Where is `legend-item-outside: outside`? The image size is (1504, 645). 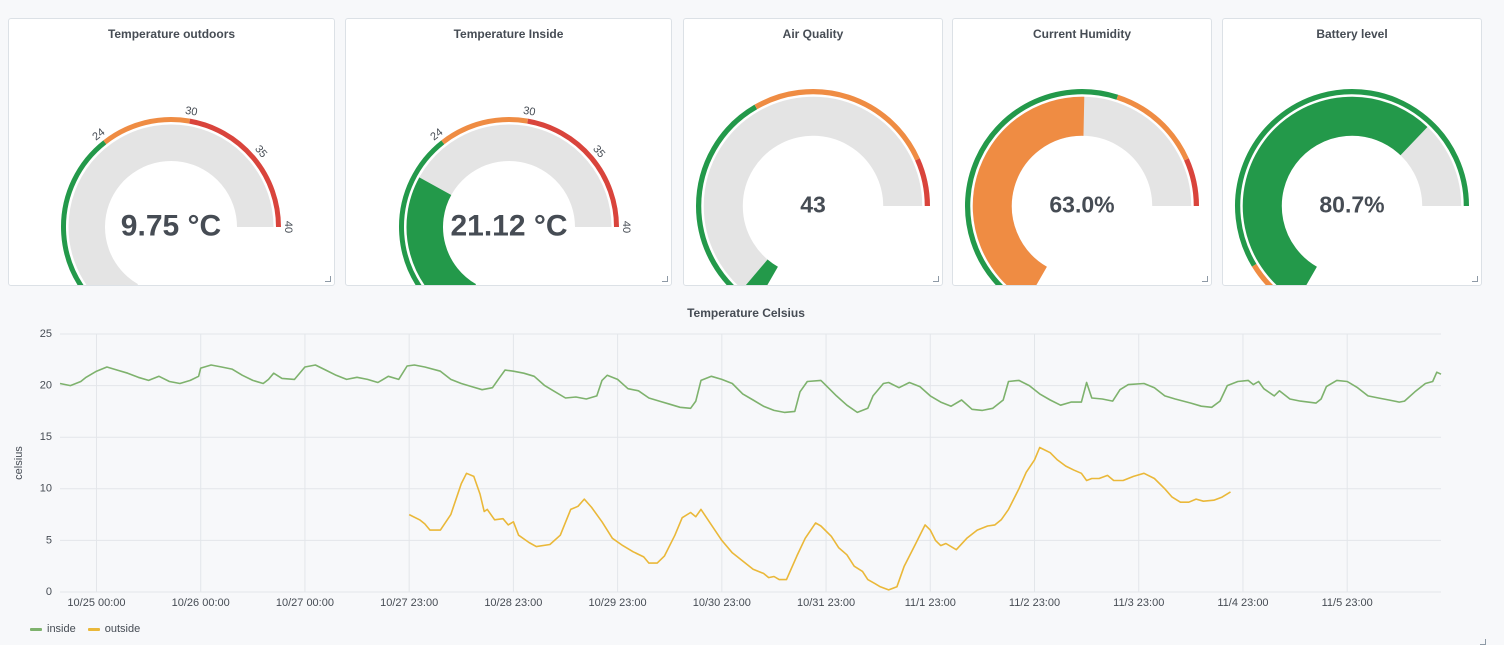
legend-item-outside: outside is located at coordinates (114, 629).